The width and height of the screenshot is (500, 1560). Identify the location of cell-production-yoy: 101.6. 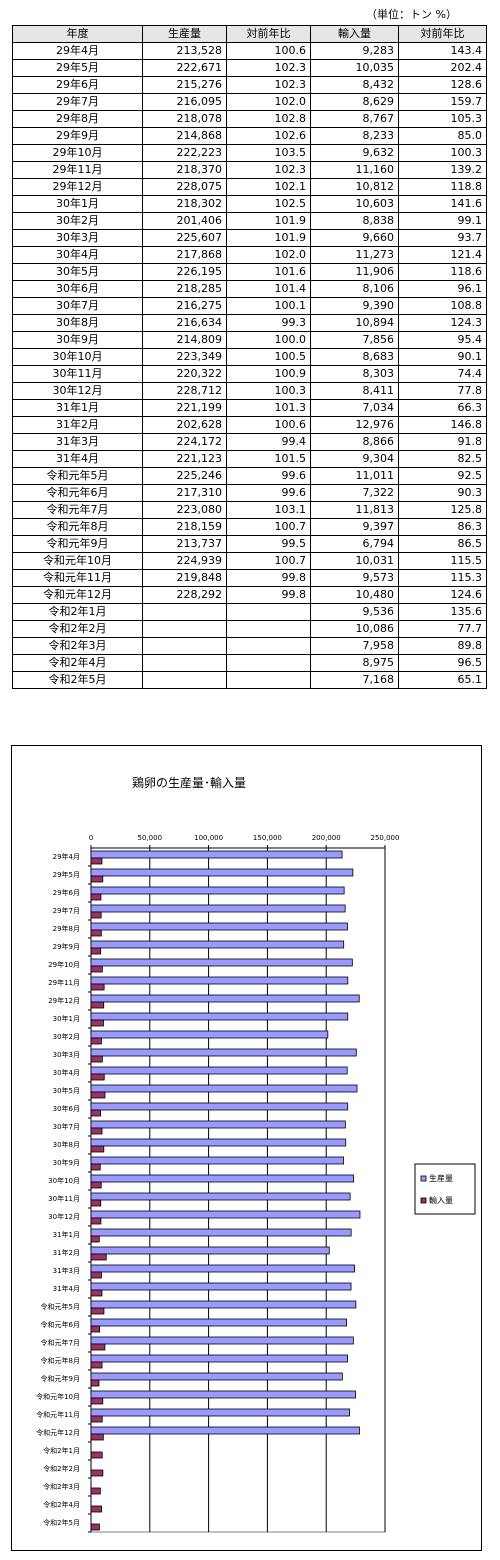
(268, 272).